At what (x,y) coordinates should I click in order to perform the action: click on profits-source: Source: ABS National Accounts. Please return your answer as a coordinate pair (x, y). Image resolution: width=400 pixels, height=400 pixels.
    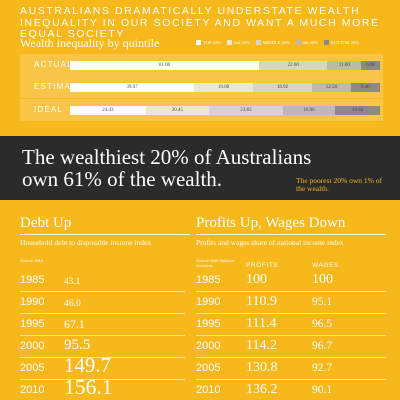
    Looking at the image, I should click on (215, 263).